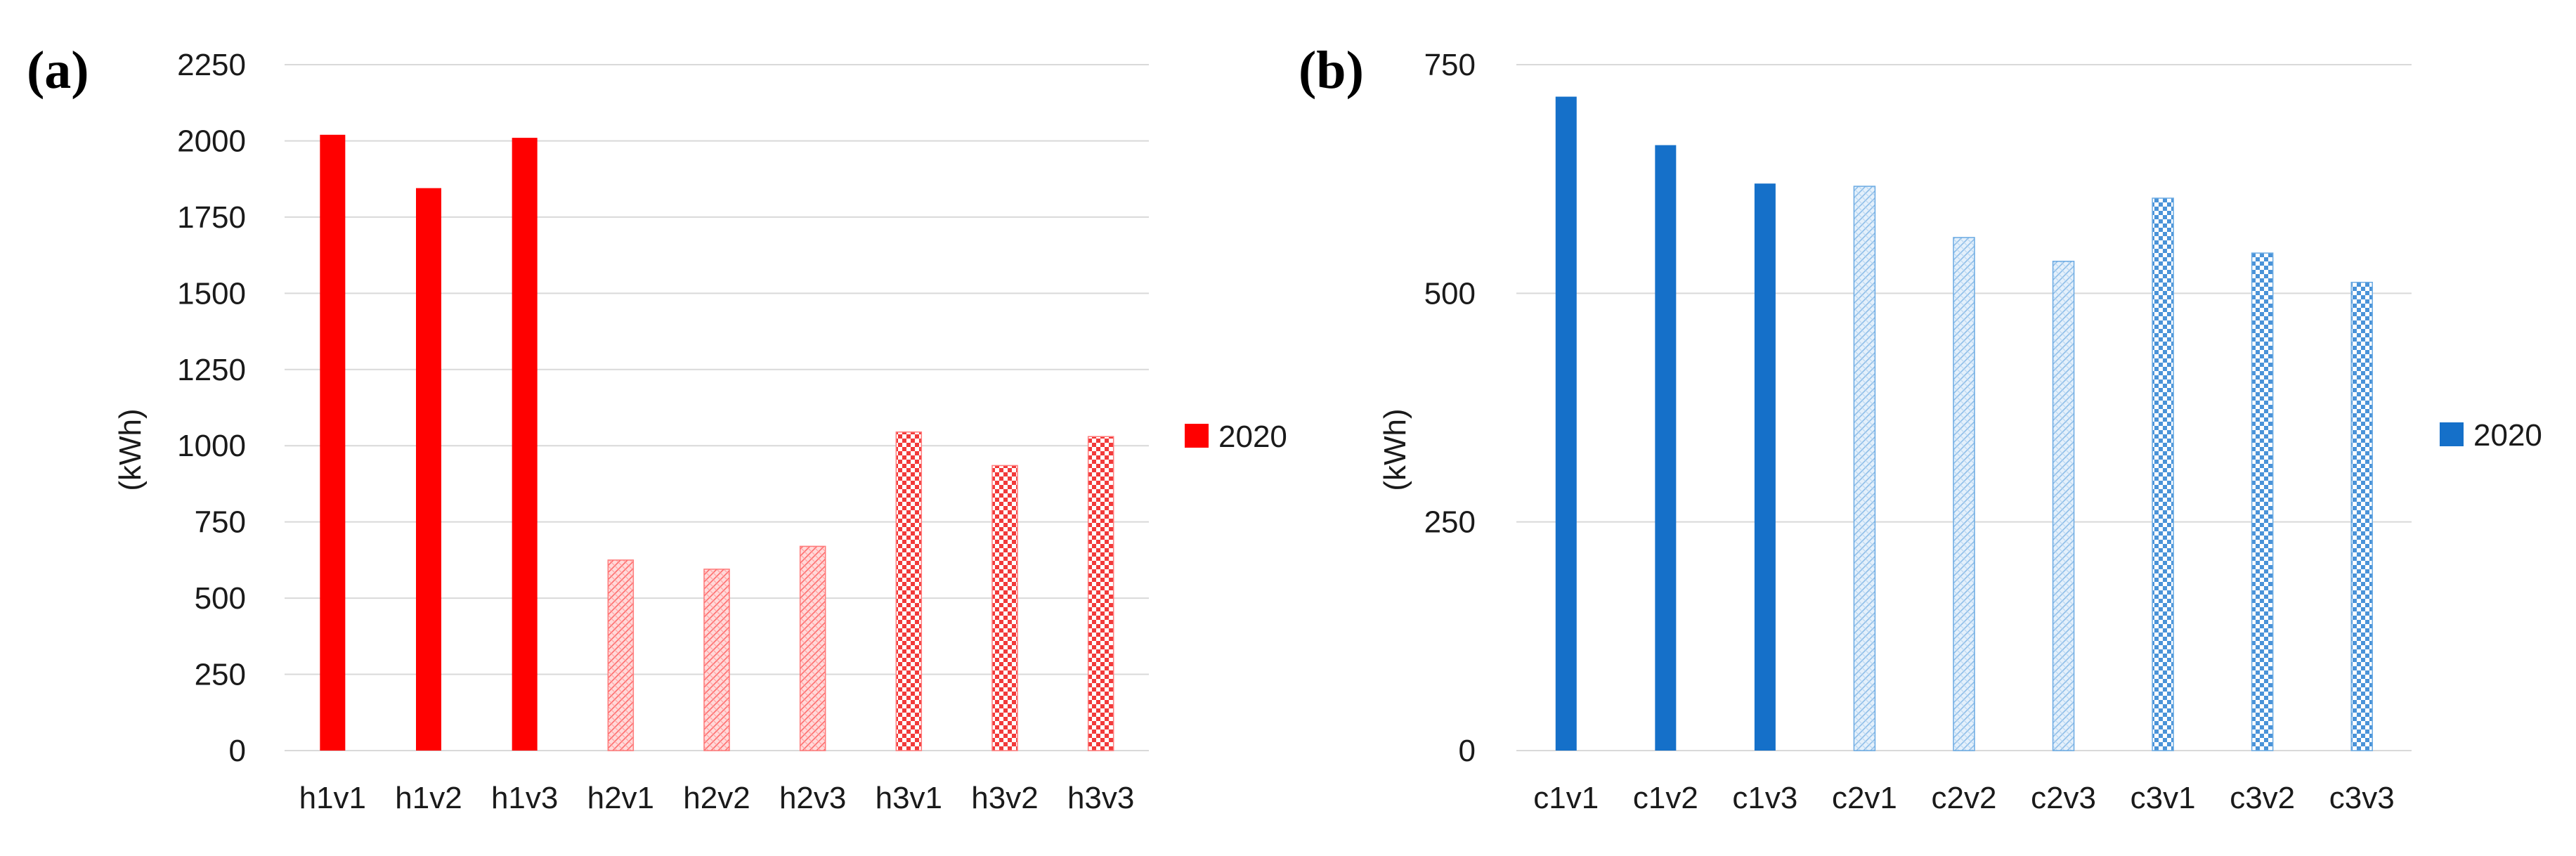  I want to click on panel-b-tag: (b), so click(1331, 70).